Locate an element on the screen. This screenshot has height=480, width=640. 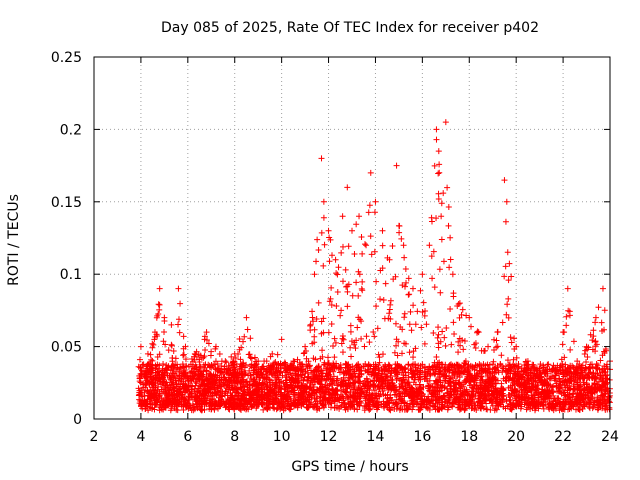
y-tick-label: 0.15 is located at coordinates (66, 203).